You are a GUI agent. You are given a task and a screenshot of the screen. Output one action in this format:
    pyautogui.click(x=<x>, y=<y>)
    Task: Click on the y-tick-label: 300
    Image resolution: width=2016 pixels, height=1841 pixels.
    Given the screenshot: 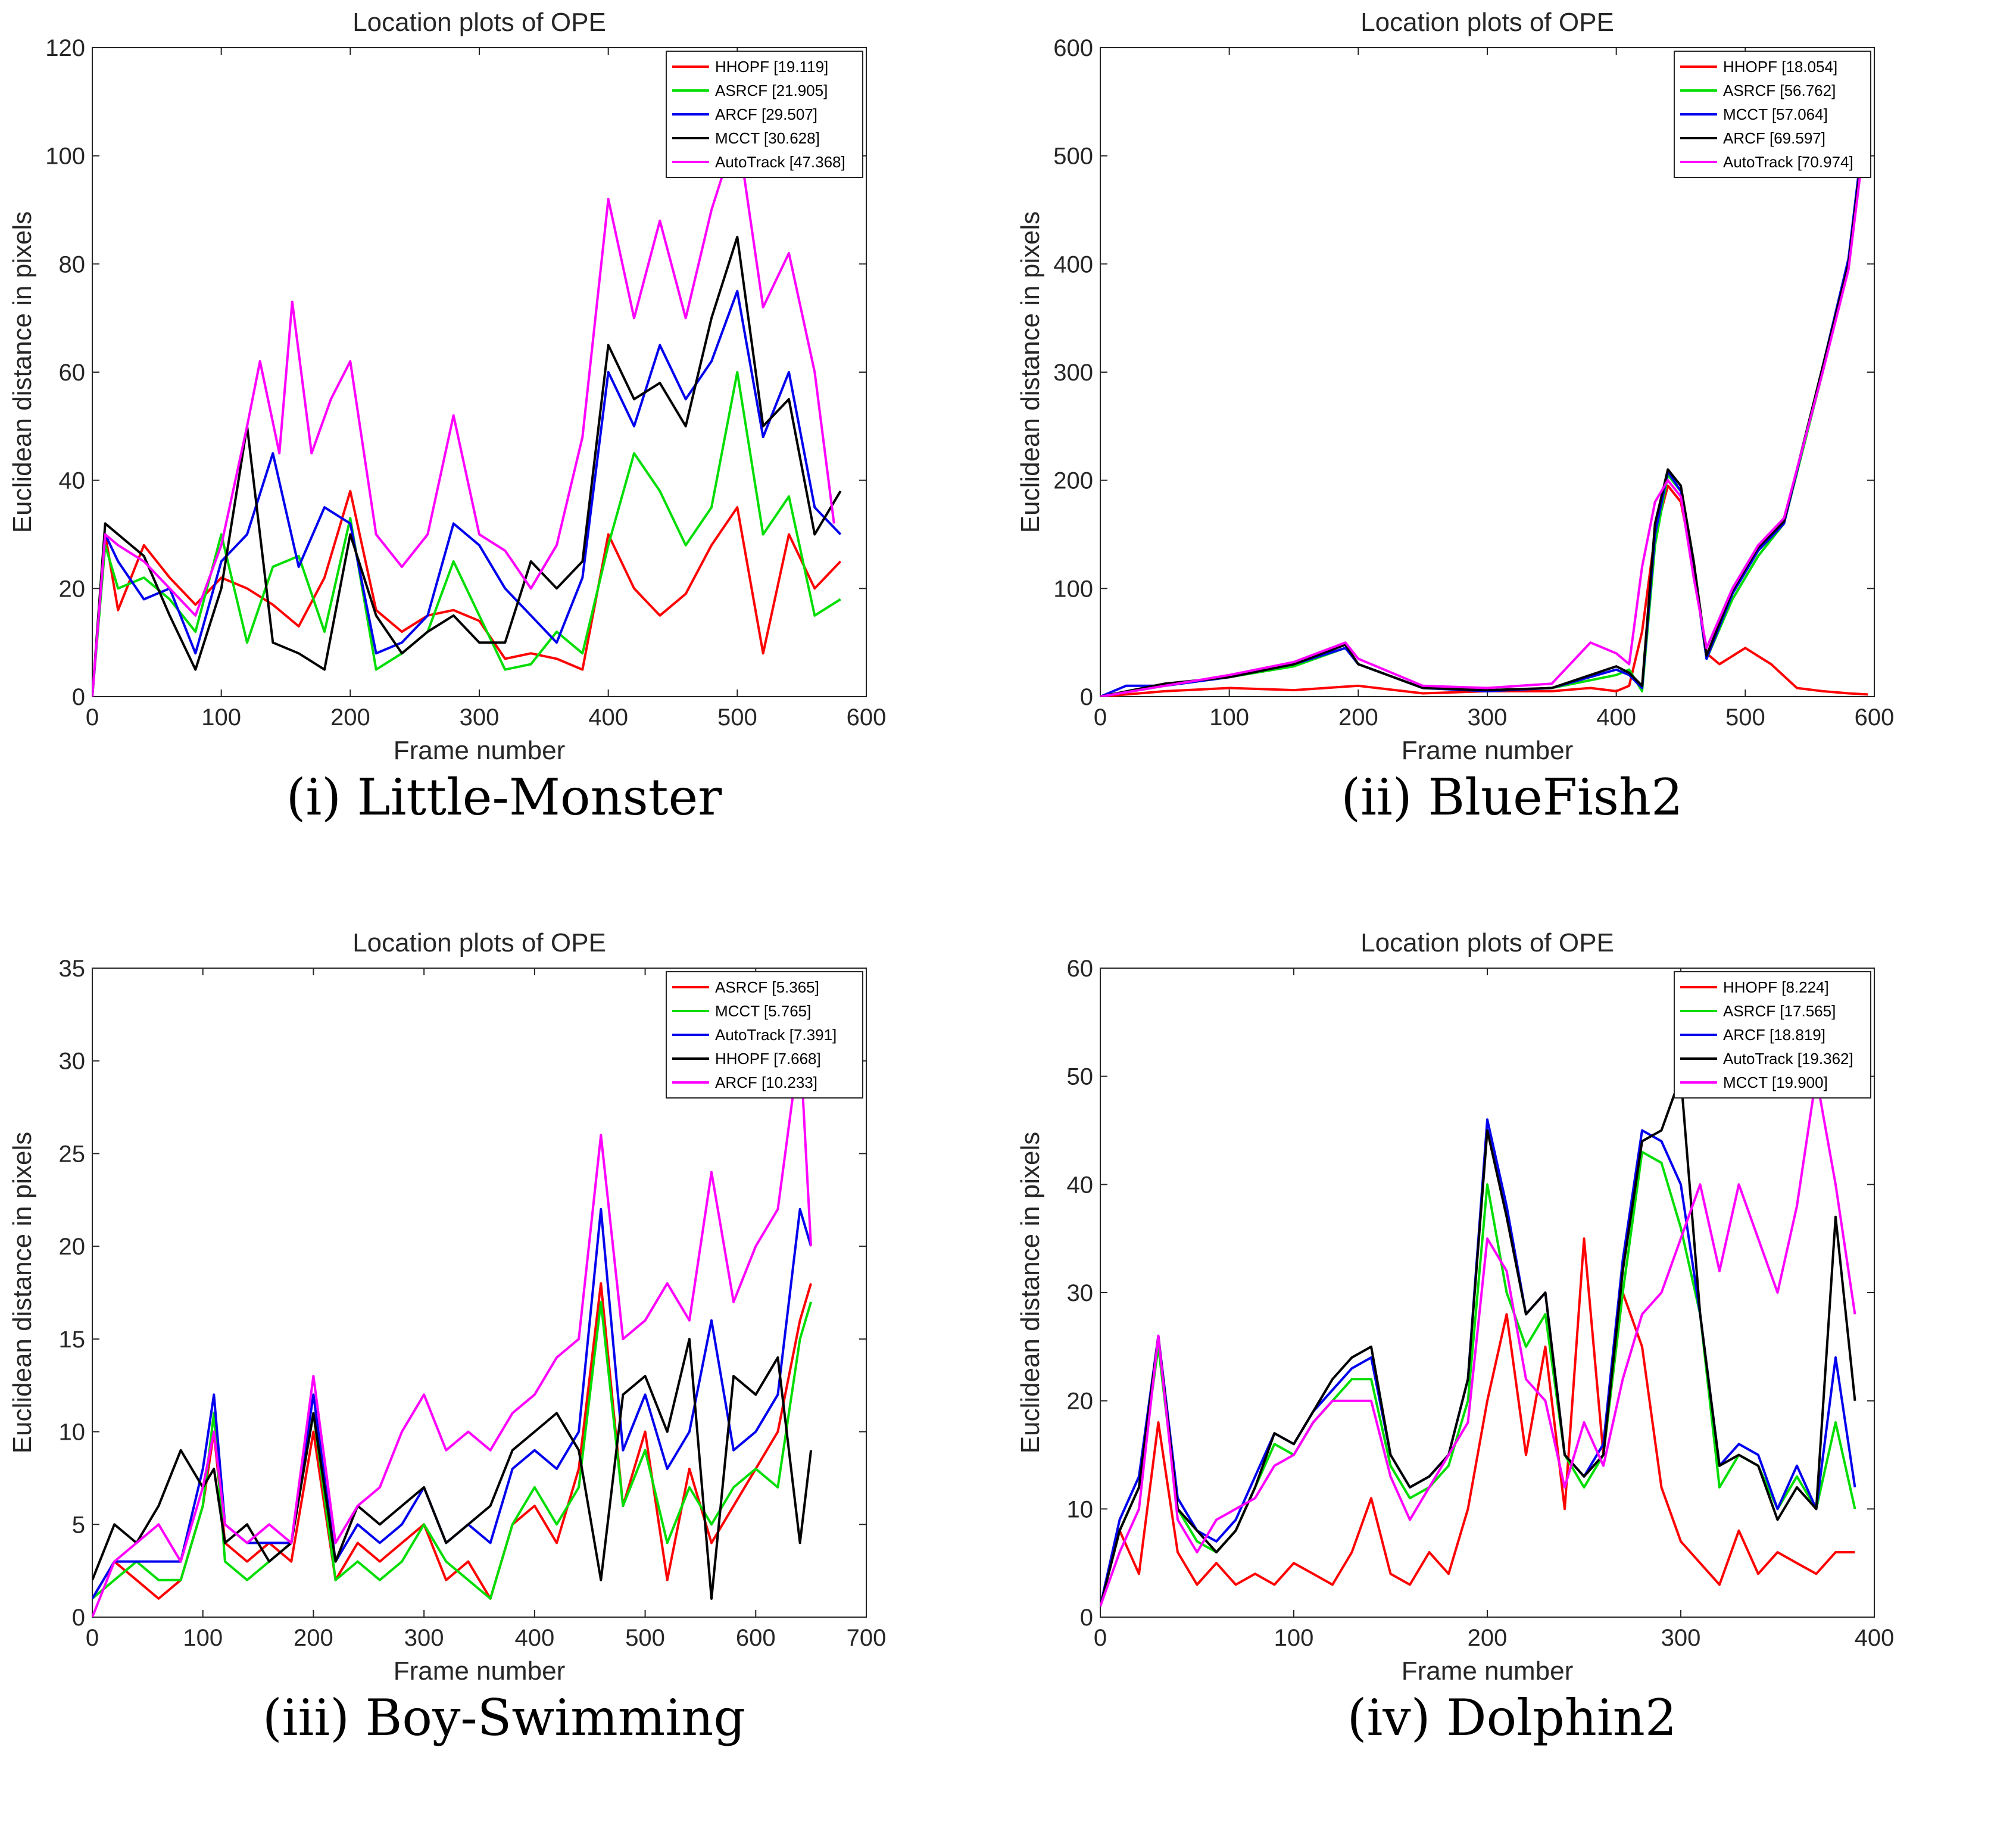 What is the action you would take?
    pyautogui.click(x=1073, y=373)
    